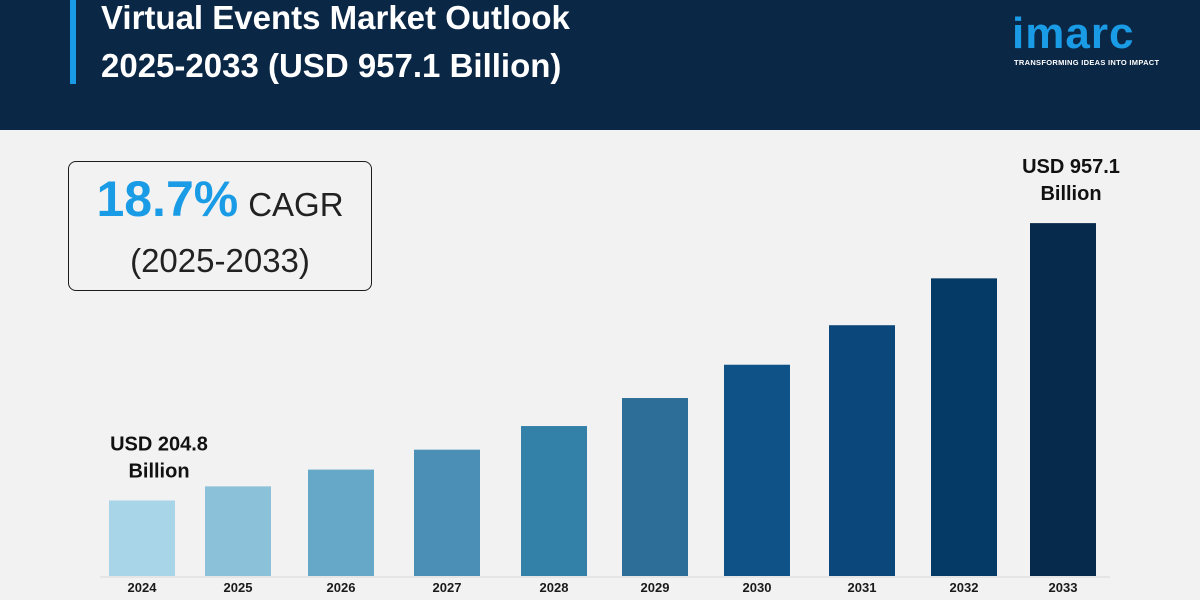  Describe the element at coordinates (73, 42) in the screenshot. I see `title-accent-bar` at that location.